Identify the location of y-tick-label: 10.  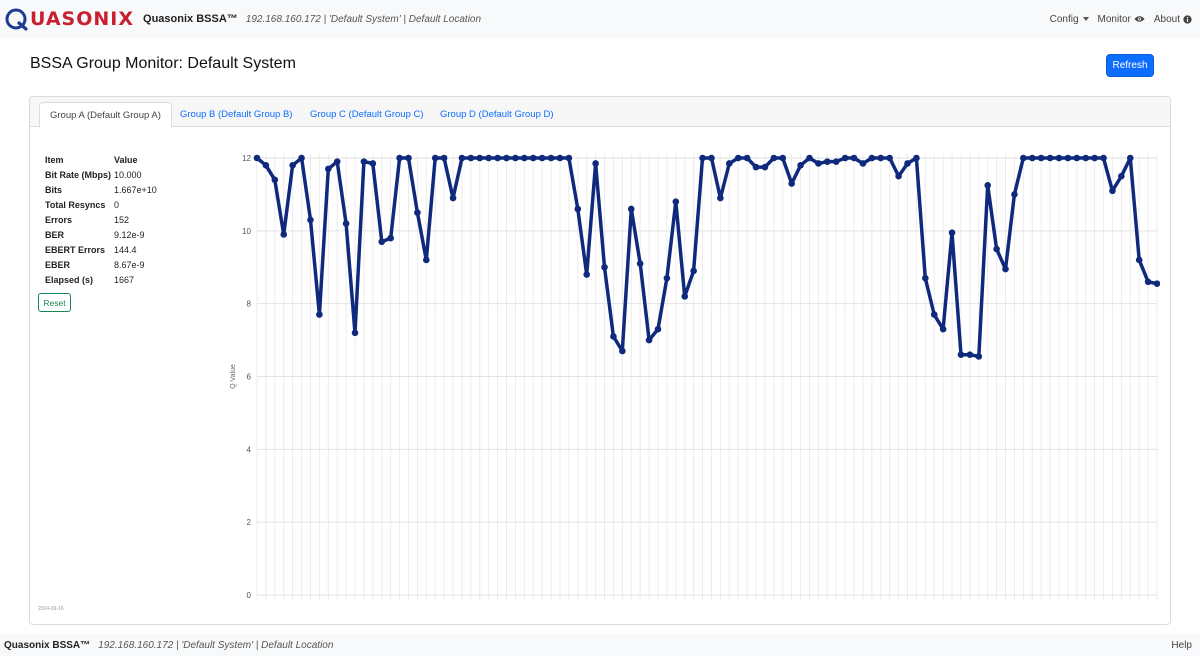
(246, 231).